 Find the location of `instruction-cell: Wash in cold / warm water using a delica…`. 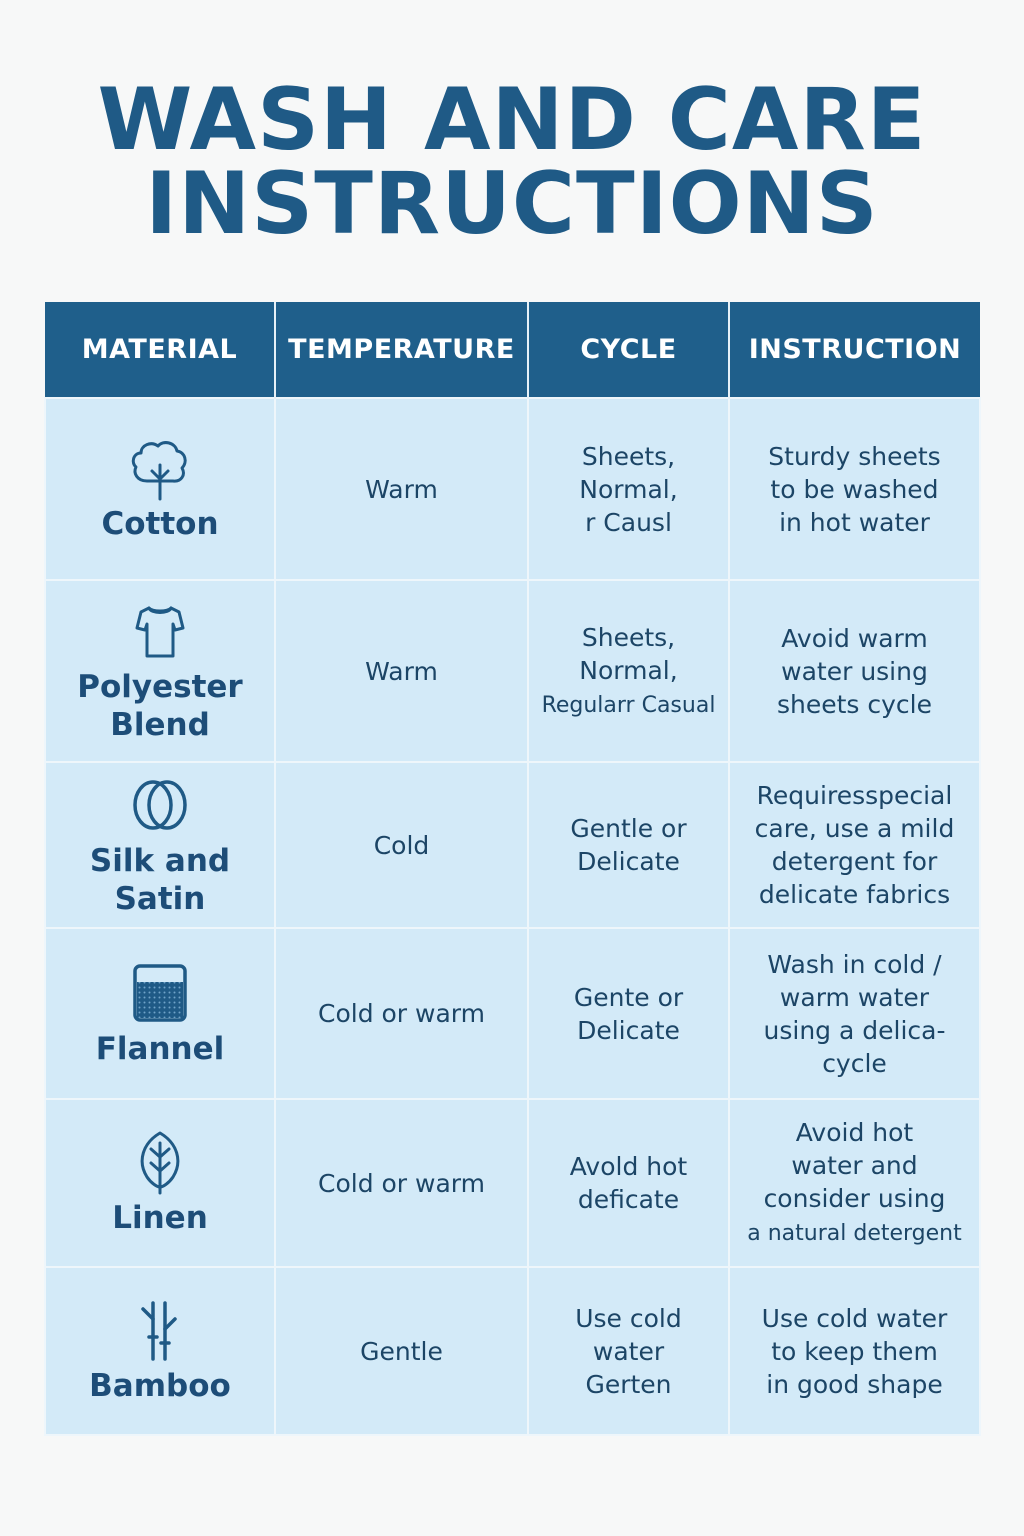

instruction-cell: Wash in cold / warm water using a delica… is located at coordinates (854, 1013).